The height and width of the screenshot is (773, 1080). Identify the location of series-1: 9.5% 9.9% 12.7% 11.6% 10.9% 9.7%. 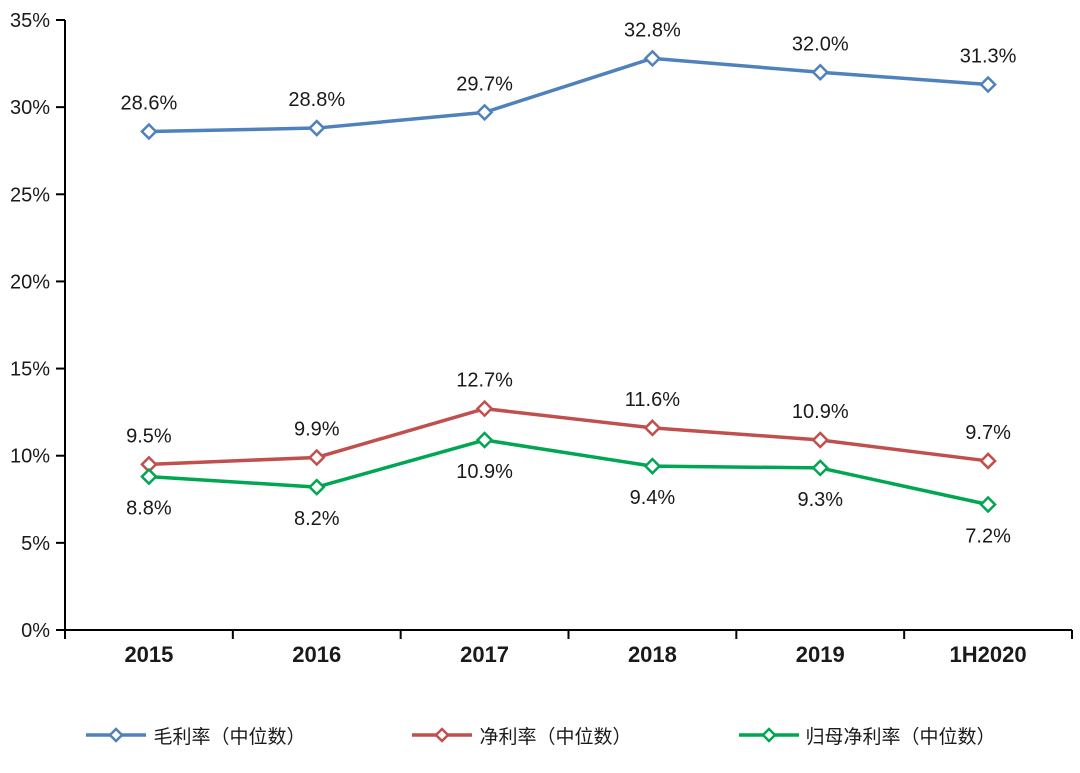
(568, 422).